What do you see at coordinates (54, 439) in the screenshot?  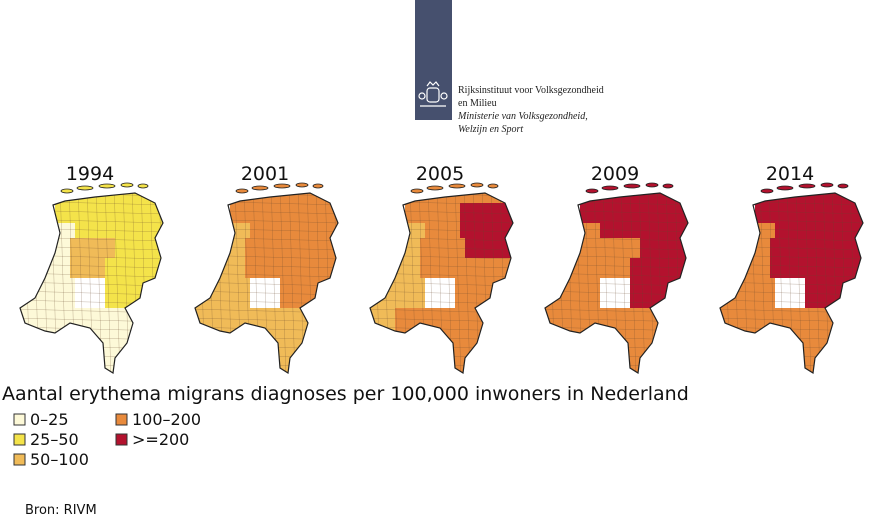 I see `legend-label: 25–50` at bounding box center [54, 439].